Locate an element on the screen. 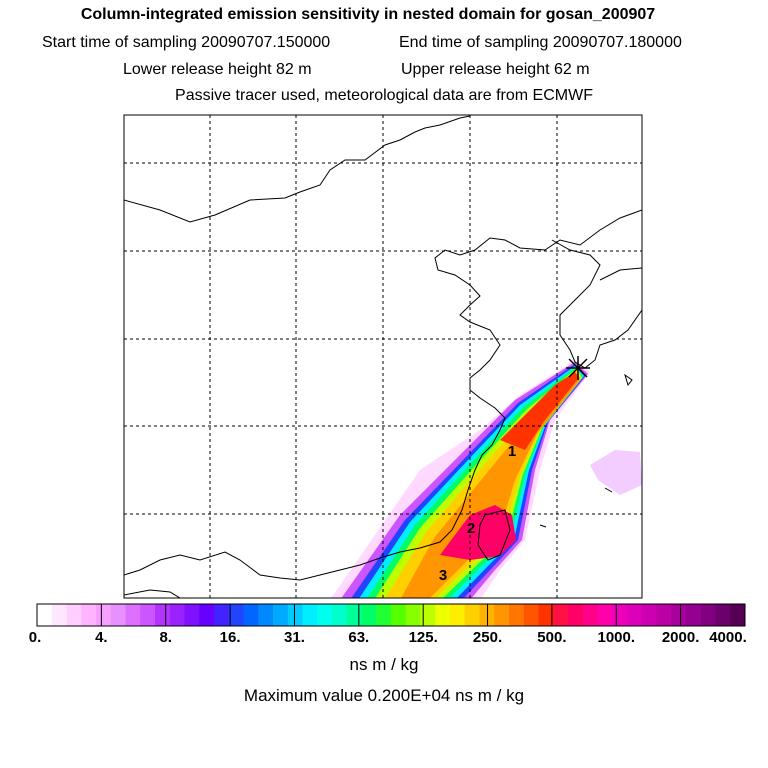  lower-release-text: Lower release height 82 m is located at coordinates (217, 69).